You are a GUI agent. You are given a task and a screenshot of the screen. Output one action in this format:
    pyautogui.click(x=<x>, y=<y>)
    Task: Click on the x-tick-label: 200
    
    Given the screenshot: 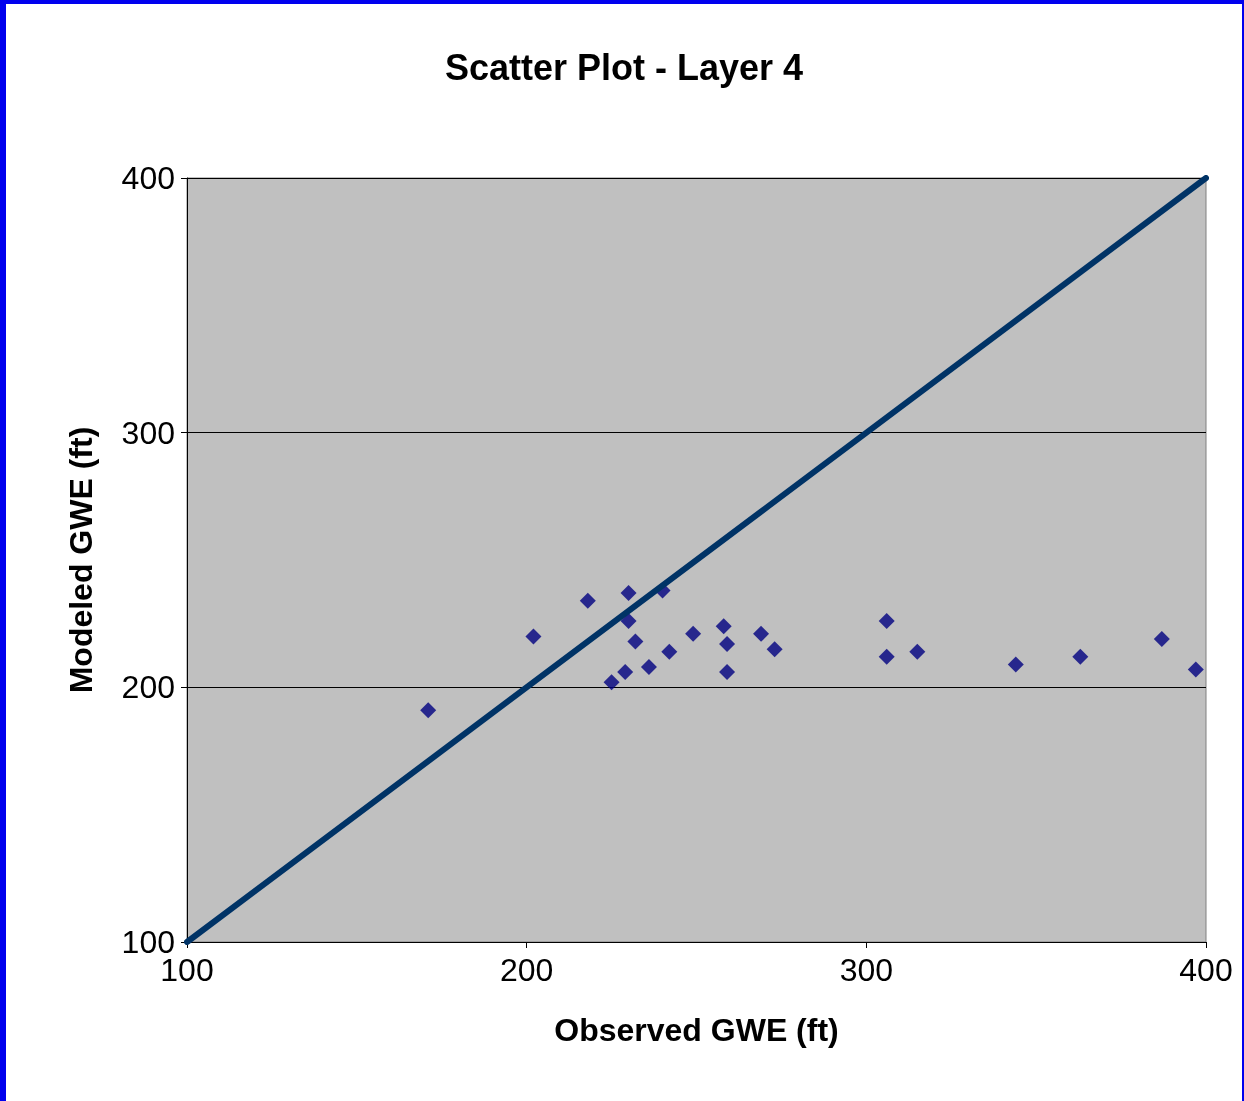 What is the action you would take?
    pyautogui.click(x=526, y=970)
    